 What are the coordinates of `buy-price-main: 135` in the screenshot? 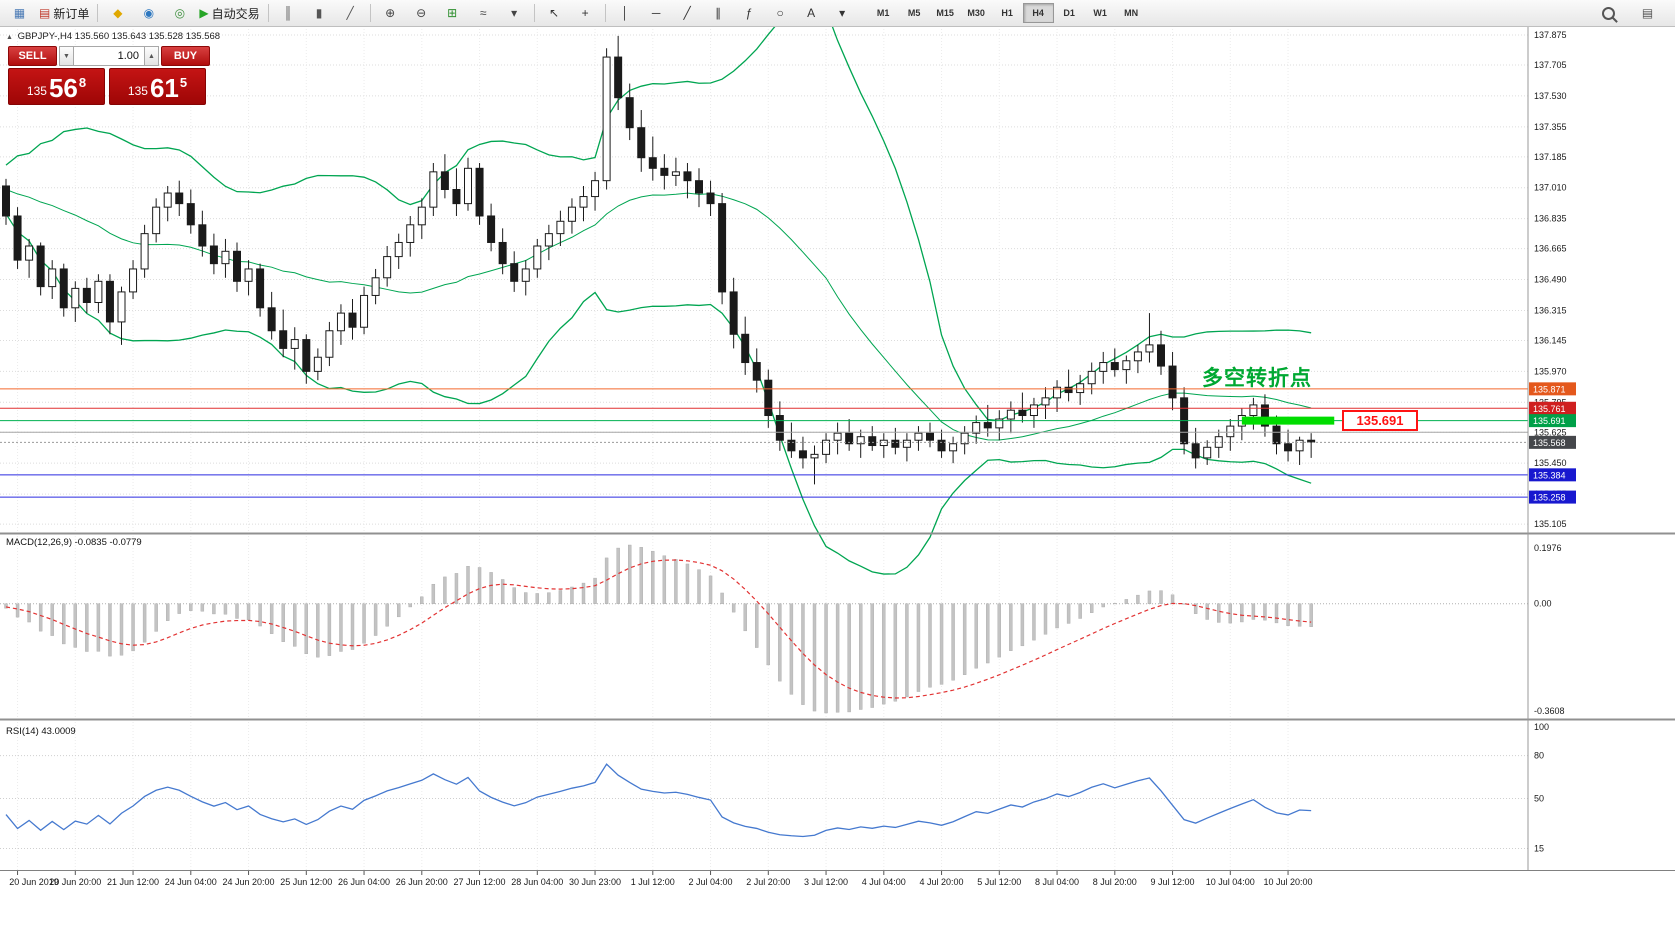 It's located at (137, 91).